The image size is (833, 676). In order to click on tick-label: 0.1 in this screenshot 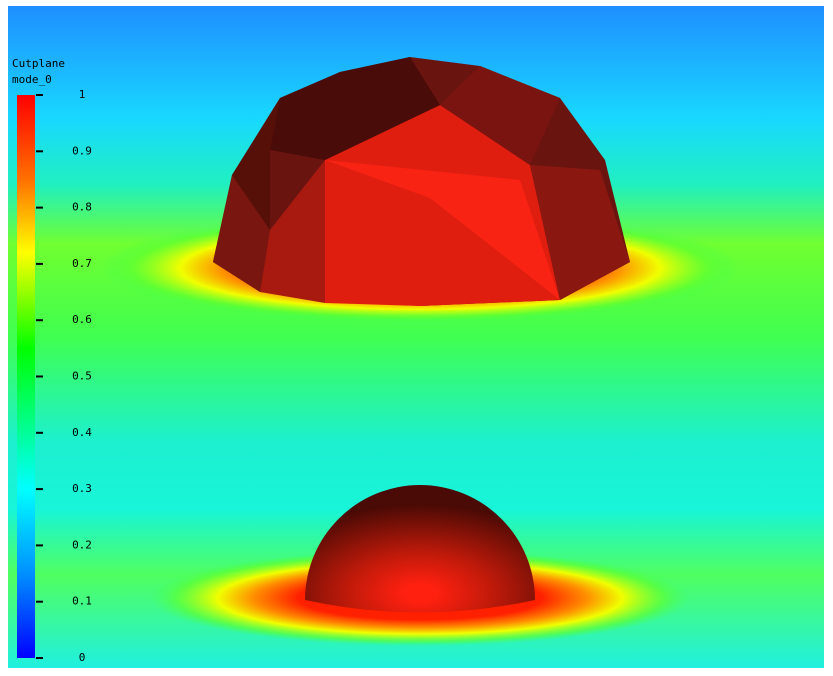, I will do `click(82, 601)`.